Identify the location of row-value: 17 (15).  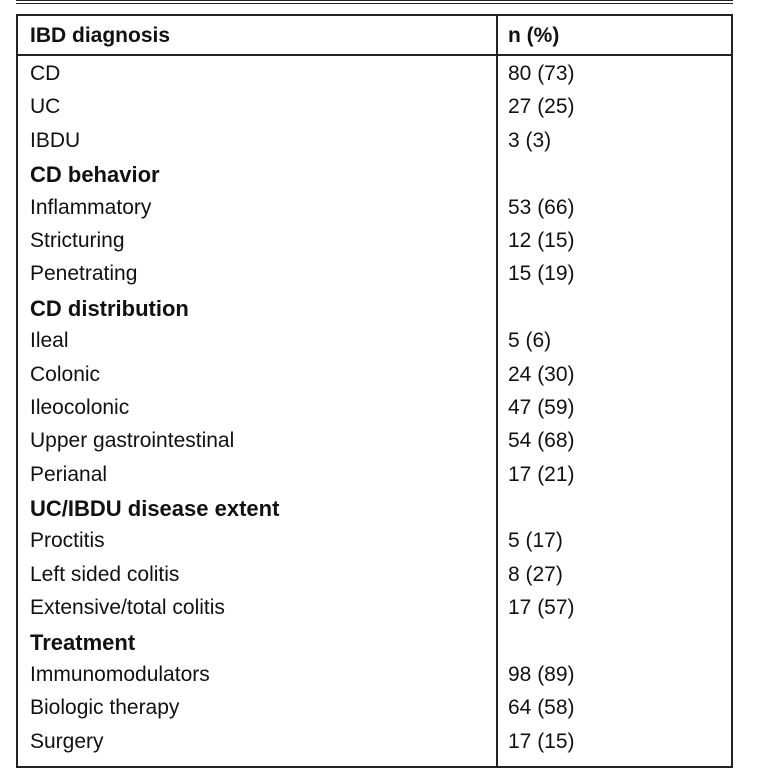
(541, 741).